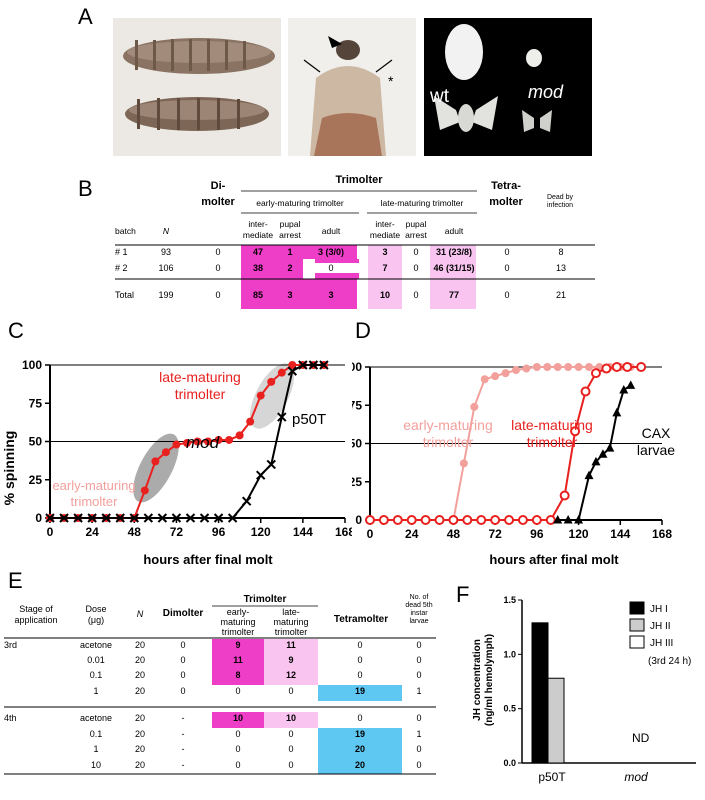  What do you see at coordinates (463, 594) in the screenshot?
I see `panel-label-f: F` at bounding box center [463, 594].